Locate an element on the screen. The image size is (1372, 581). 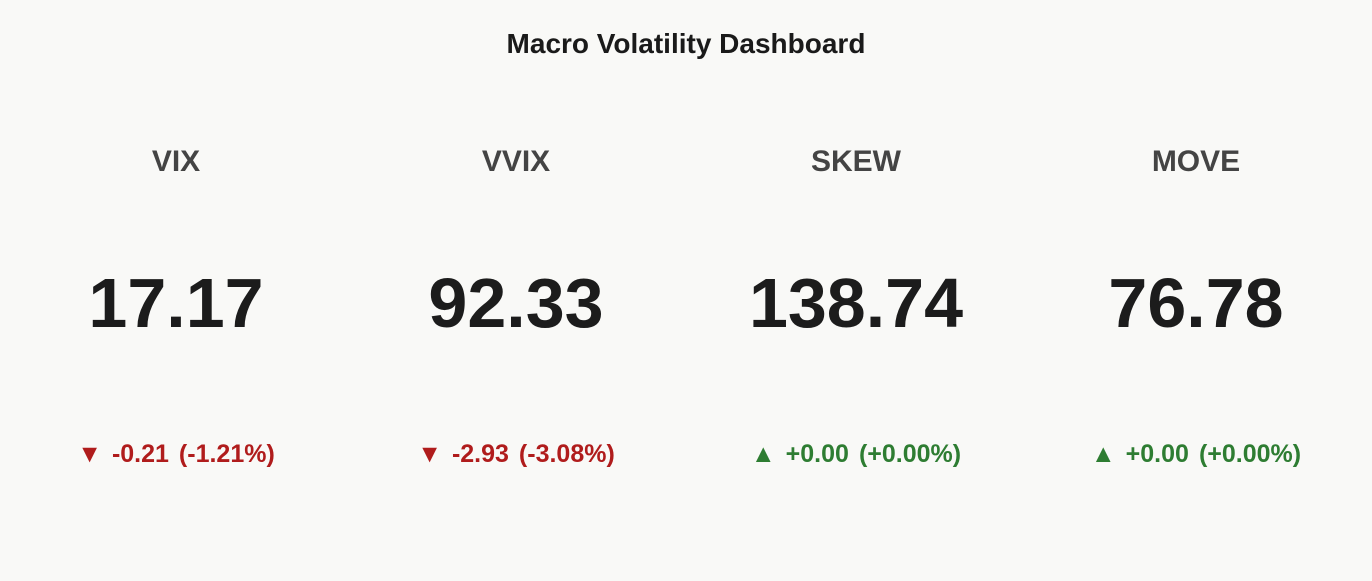
metric-value: 92.33 is located at coordinates (516, 303).